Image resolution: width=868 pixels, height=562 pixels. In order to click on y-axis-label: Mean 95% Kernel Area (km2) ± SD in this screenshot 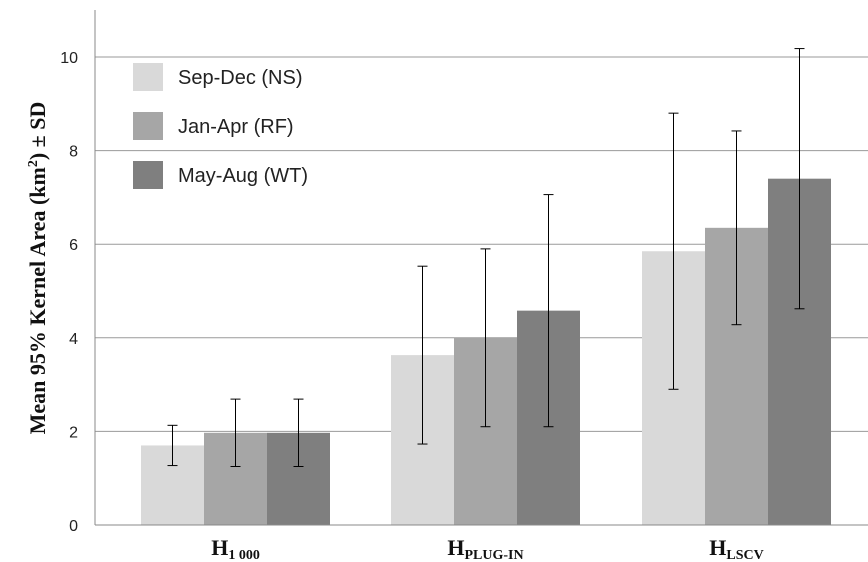, I will do `click(37, 268)`.